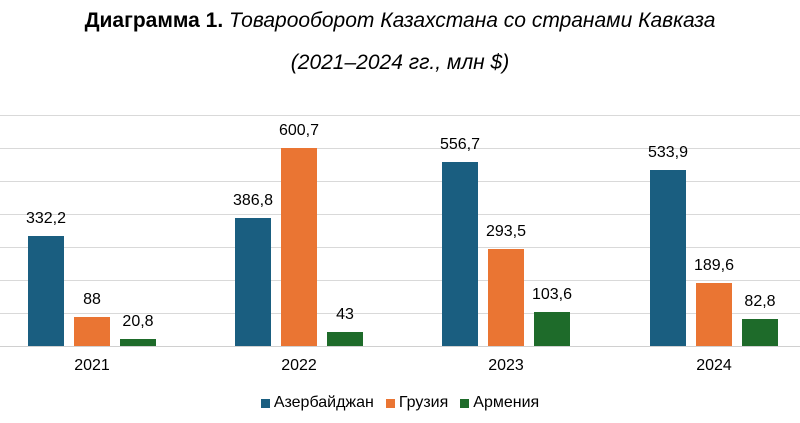 This screenshot has height=423, width=800. Describe the element at coordinates (552, 294) in the screenshot. I see `data-label: 103,6` at that location.